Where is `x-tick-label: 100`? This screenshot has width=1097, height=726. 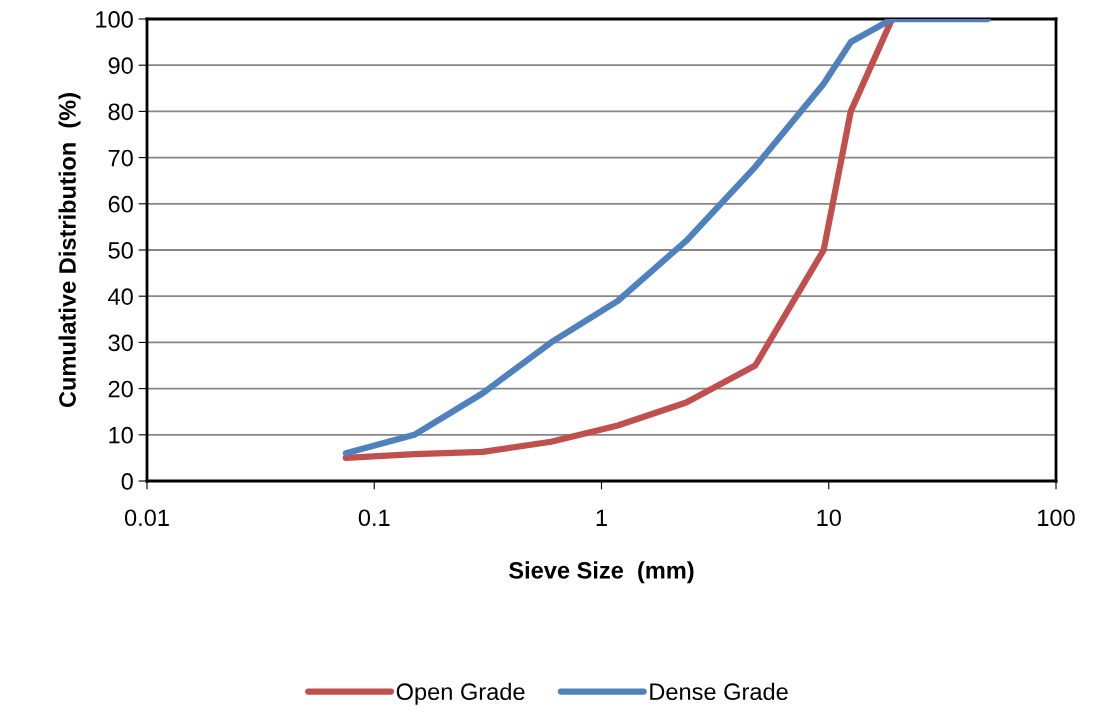
x-tick-label: 100 is located at coordinates (1056, 518).